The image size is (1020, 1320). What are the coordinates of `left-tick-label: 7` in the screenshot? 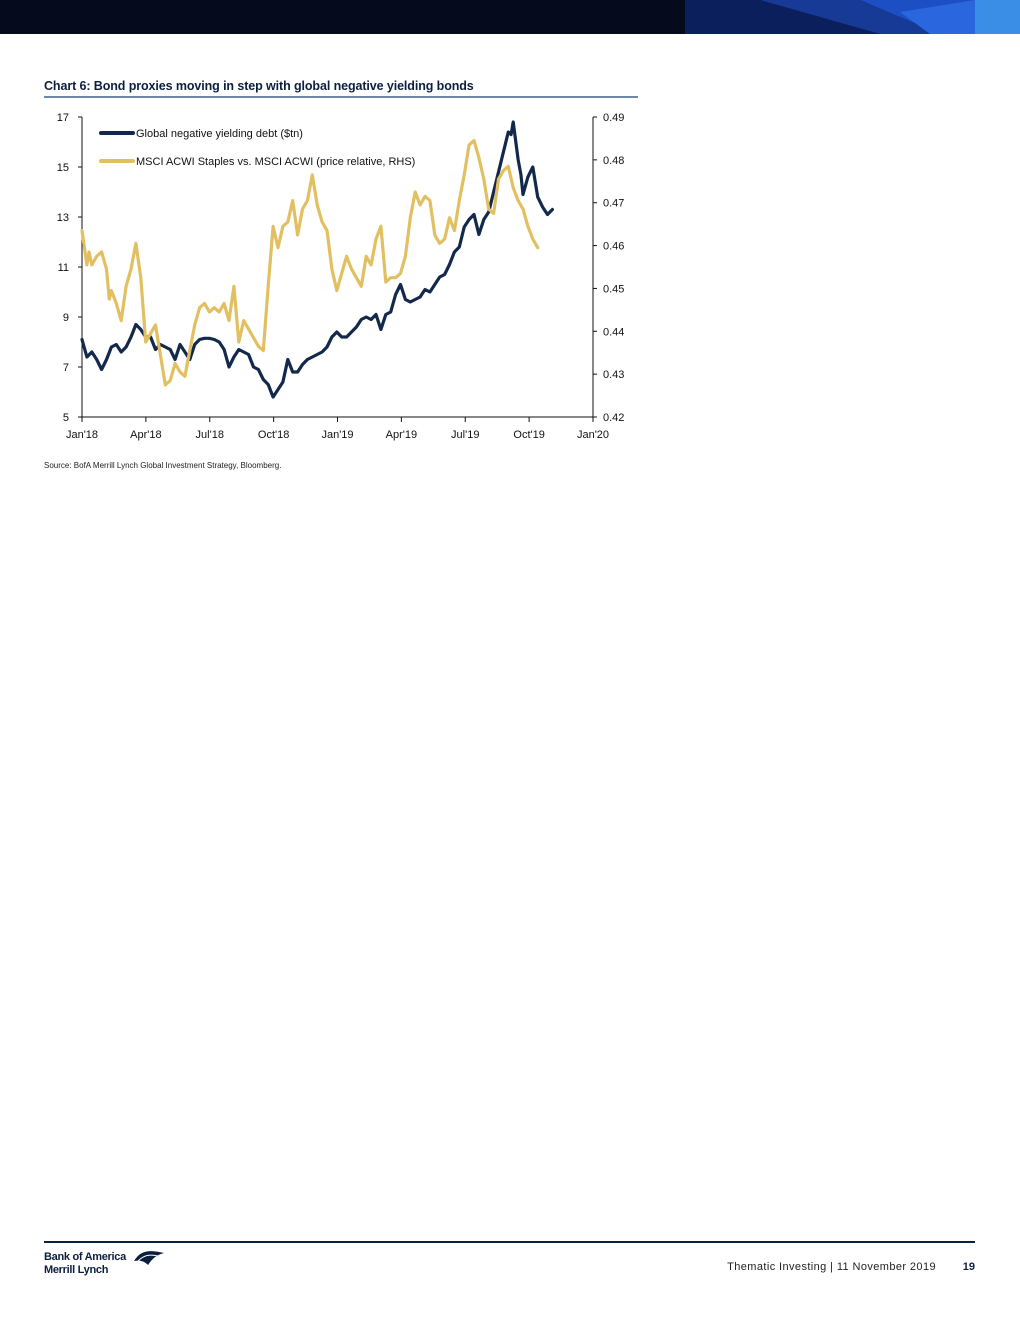 It's located at (66, 368).